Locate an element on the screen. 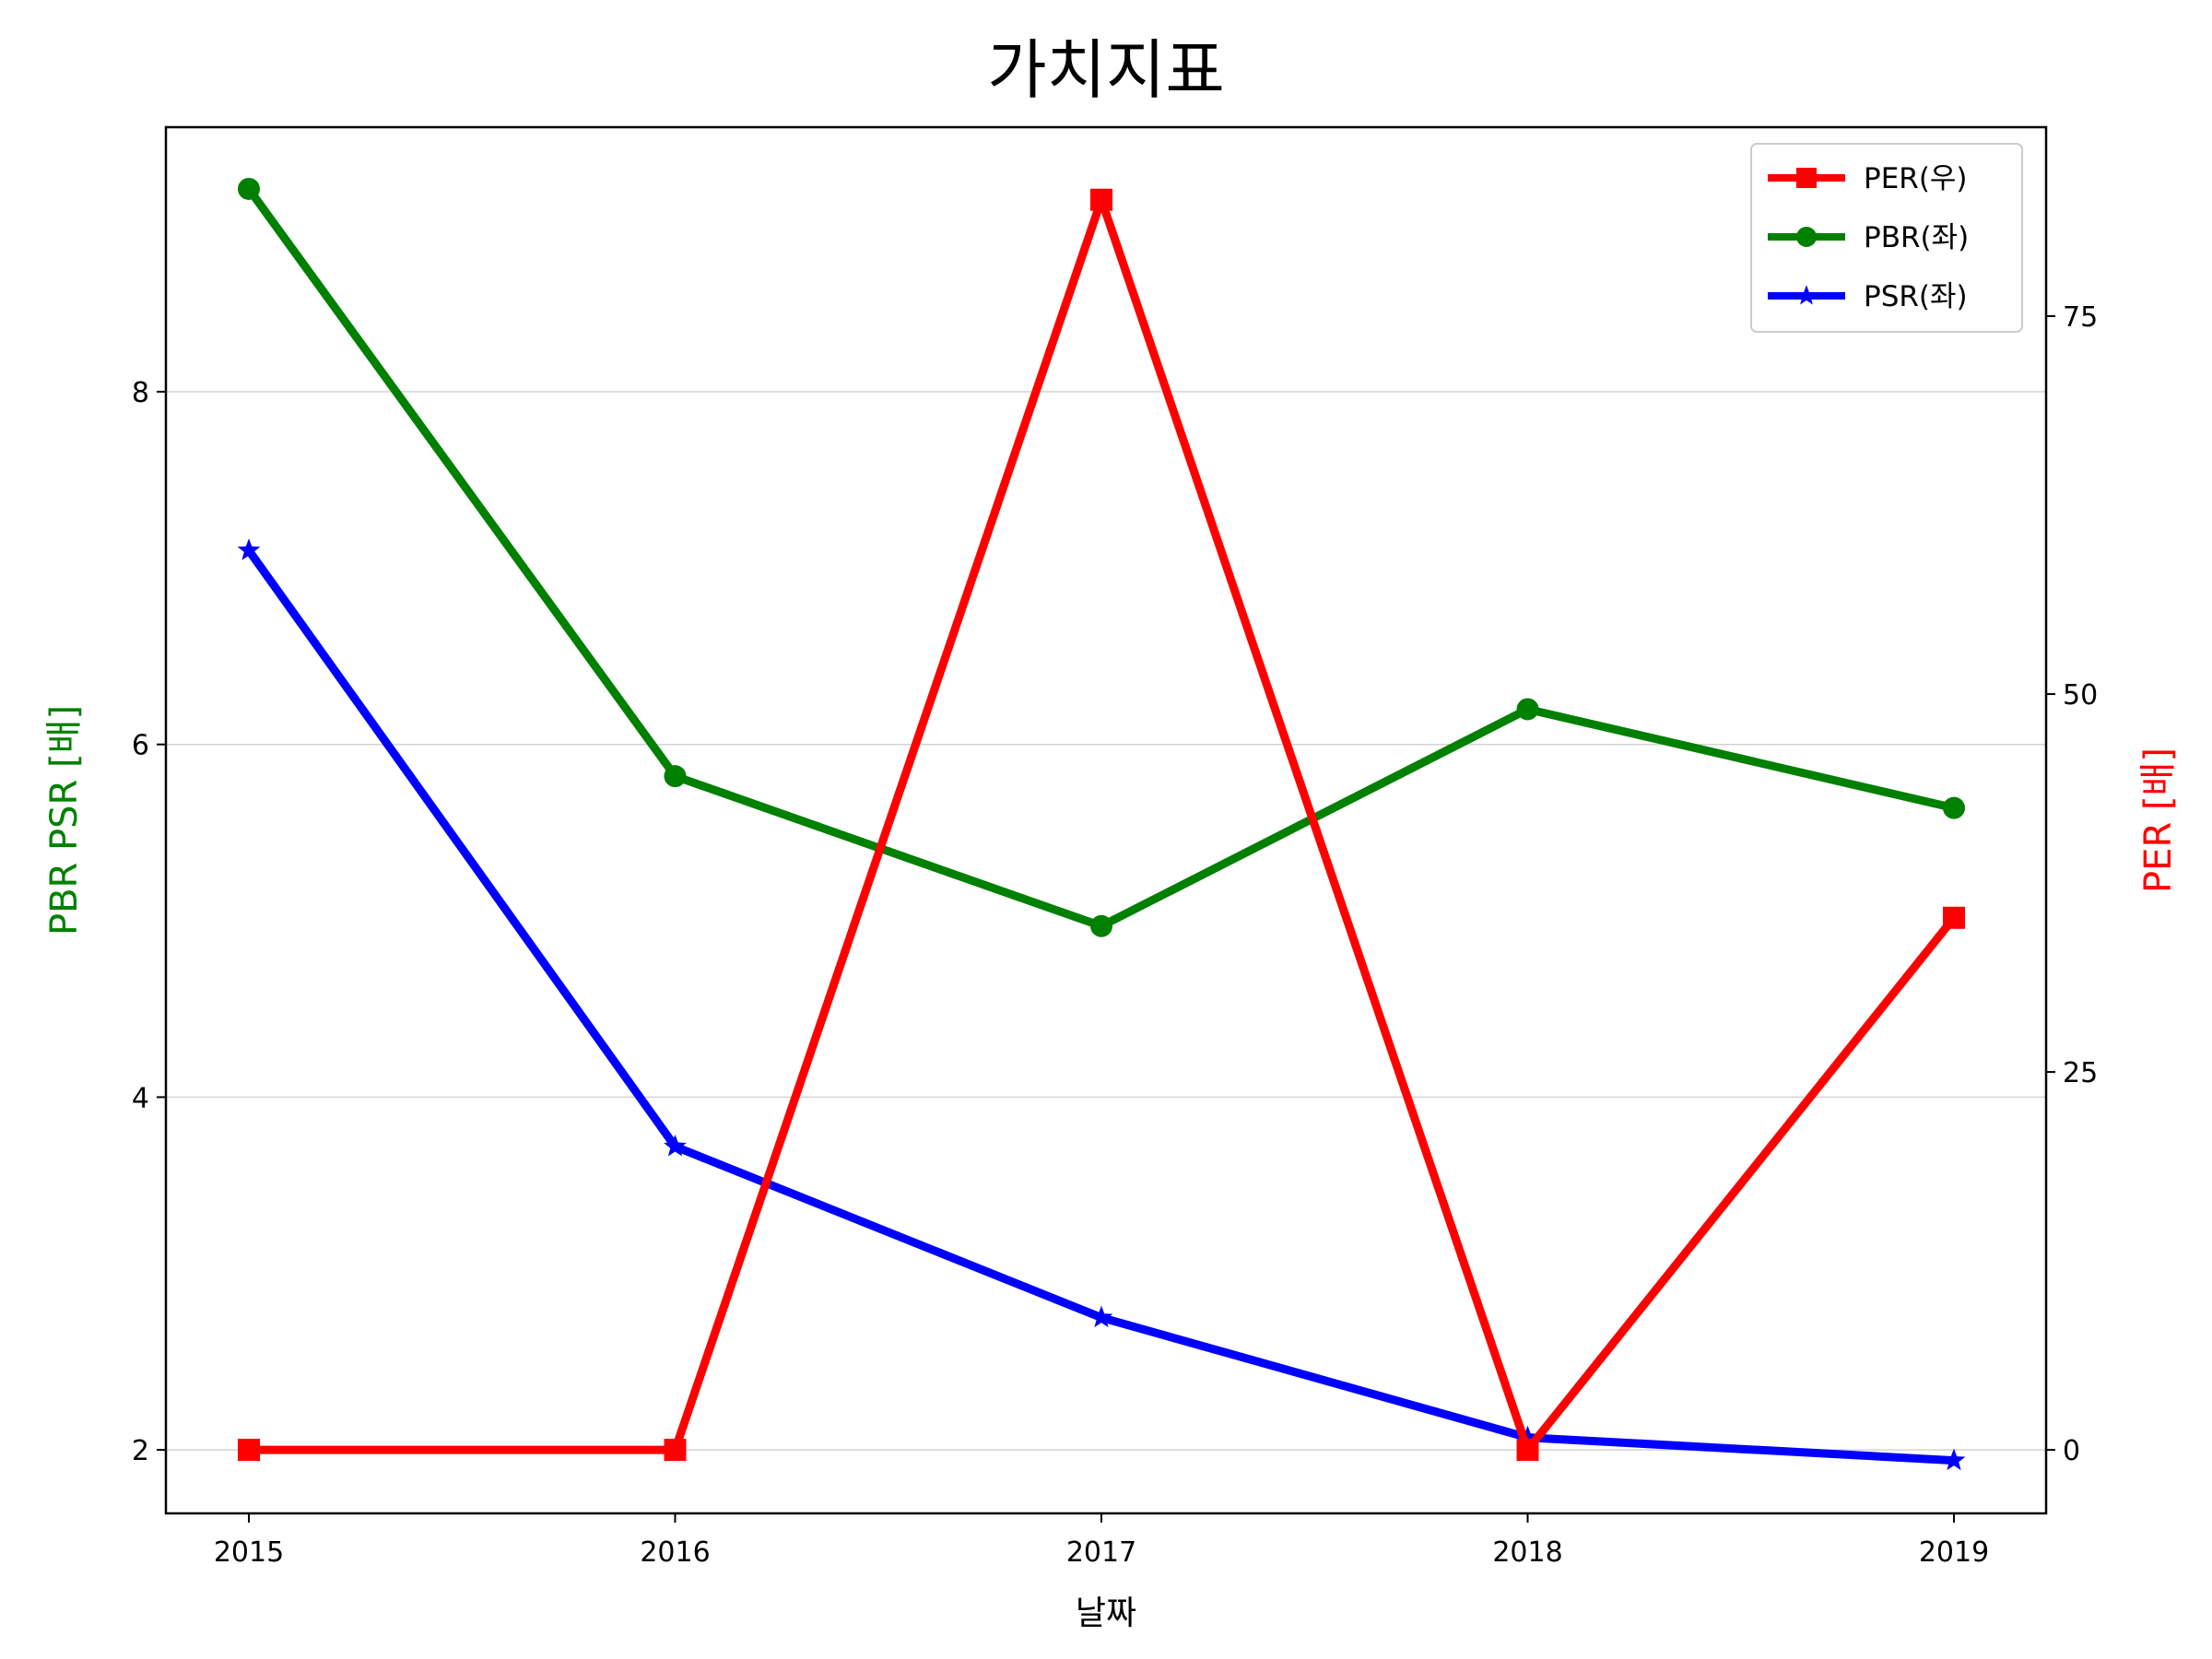  left-tick-label: 4 is located at coordinates (140, 1098).